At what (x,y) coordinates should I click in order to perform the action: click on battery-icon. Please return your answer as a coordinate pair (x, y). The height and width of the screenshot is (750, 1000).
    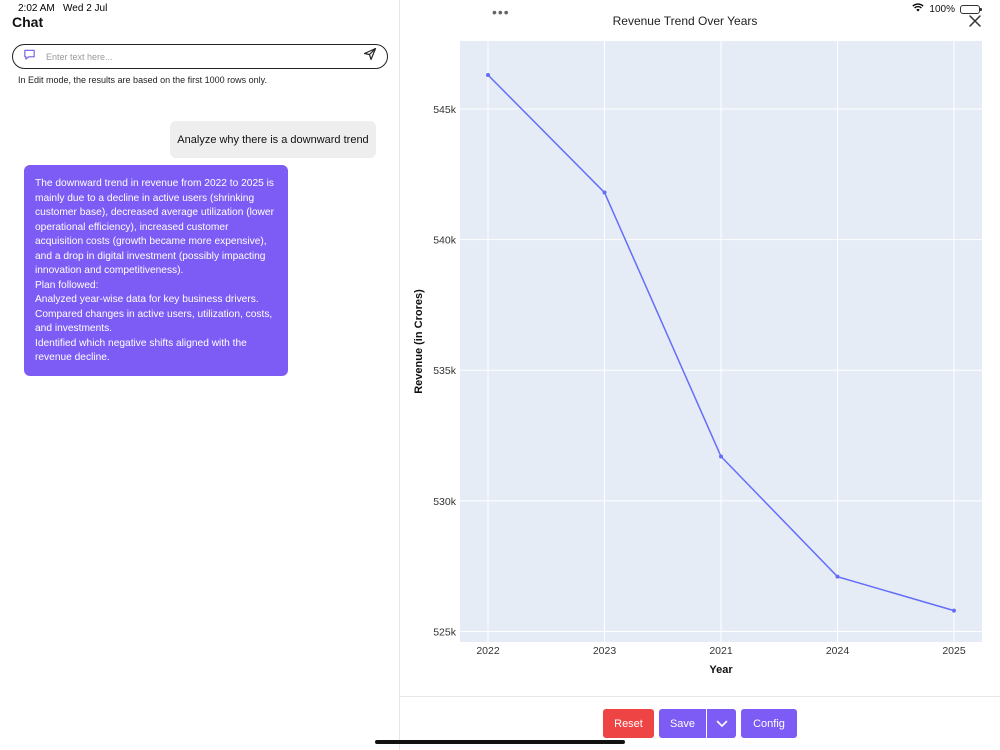
    Looking at the image, I should click on (971, 9).